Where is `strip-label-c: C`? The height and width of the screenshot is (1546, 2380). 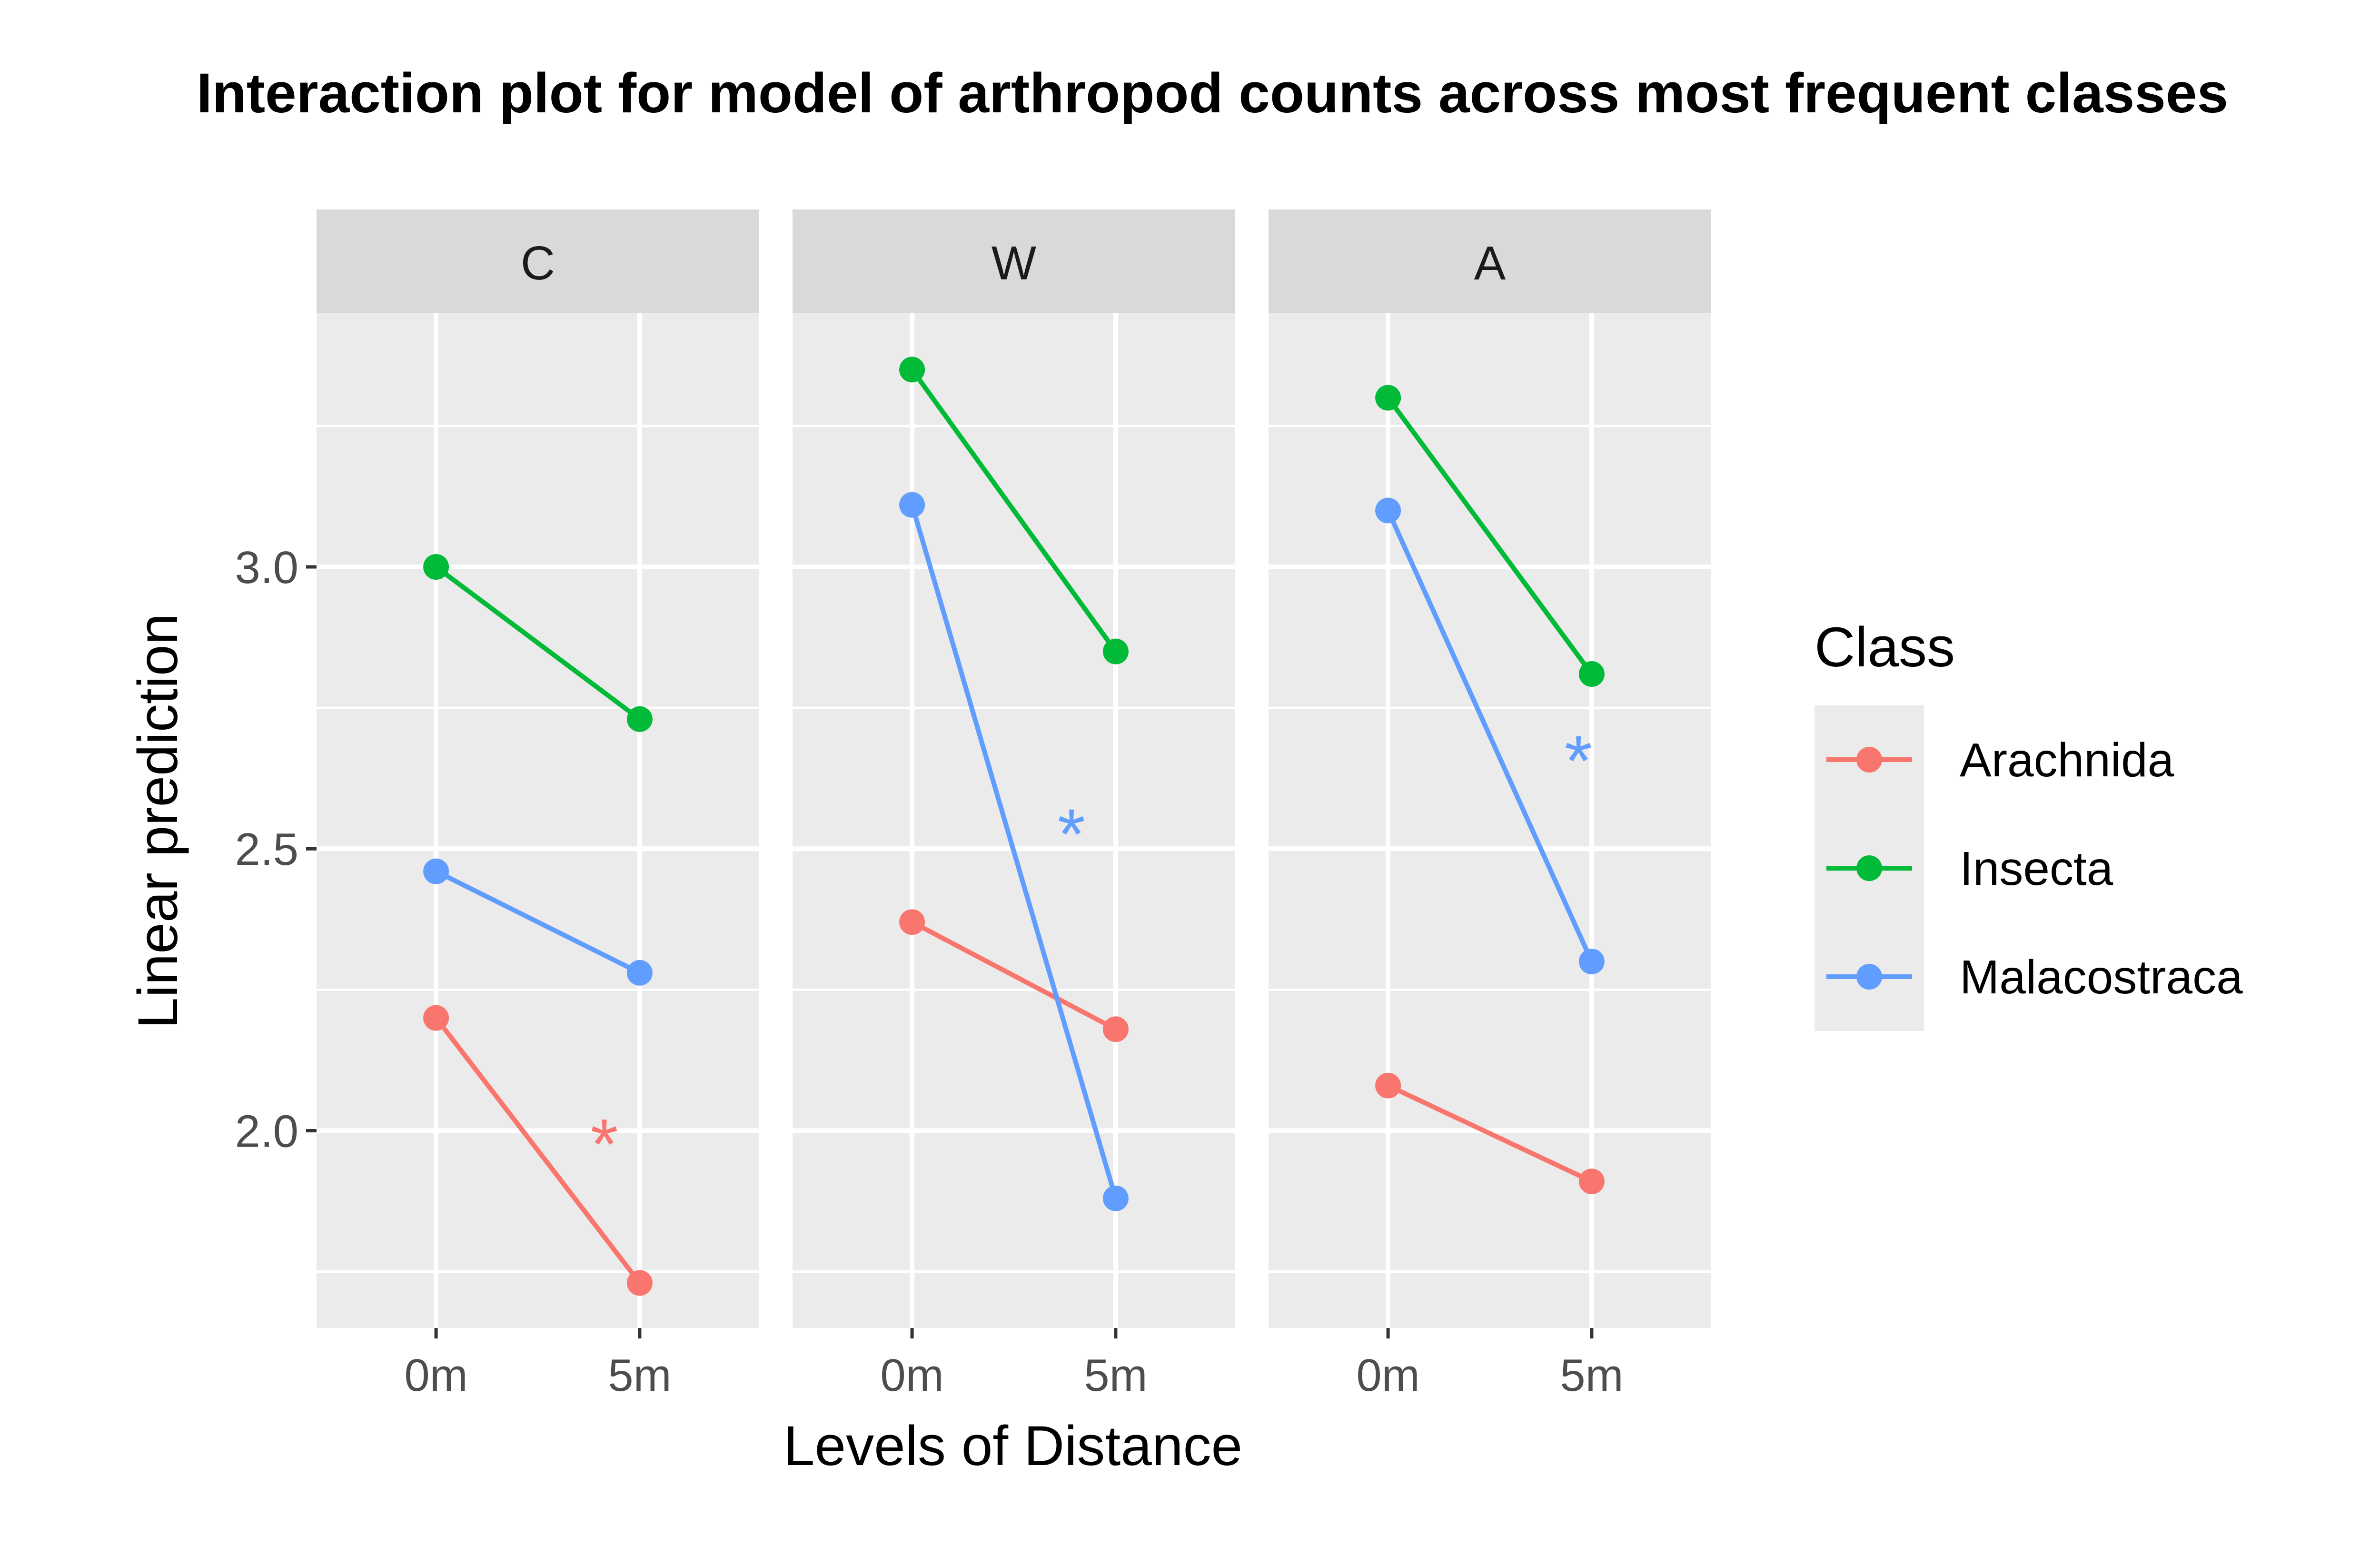
strip-label-c: C is located at coordinates (538, 263).